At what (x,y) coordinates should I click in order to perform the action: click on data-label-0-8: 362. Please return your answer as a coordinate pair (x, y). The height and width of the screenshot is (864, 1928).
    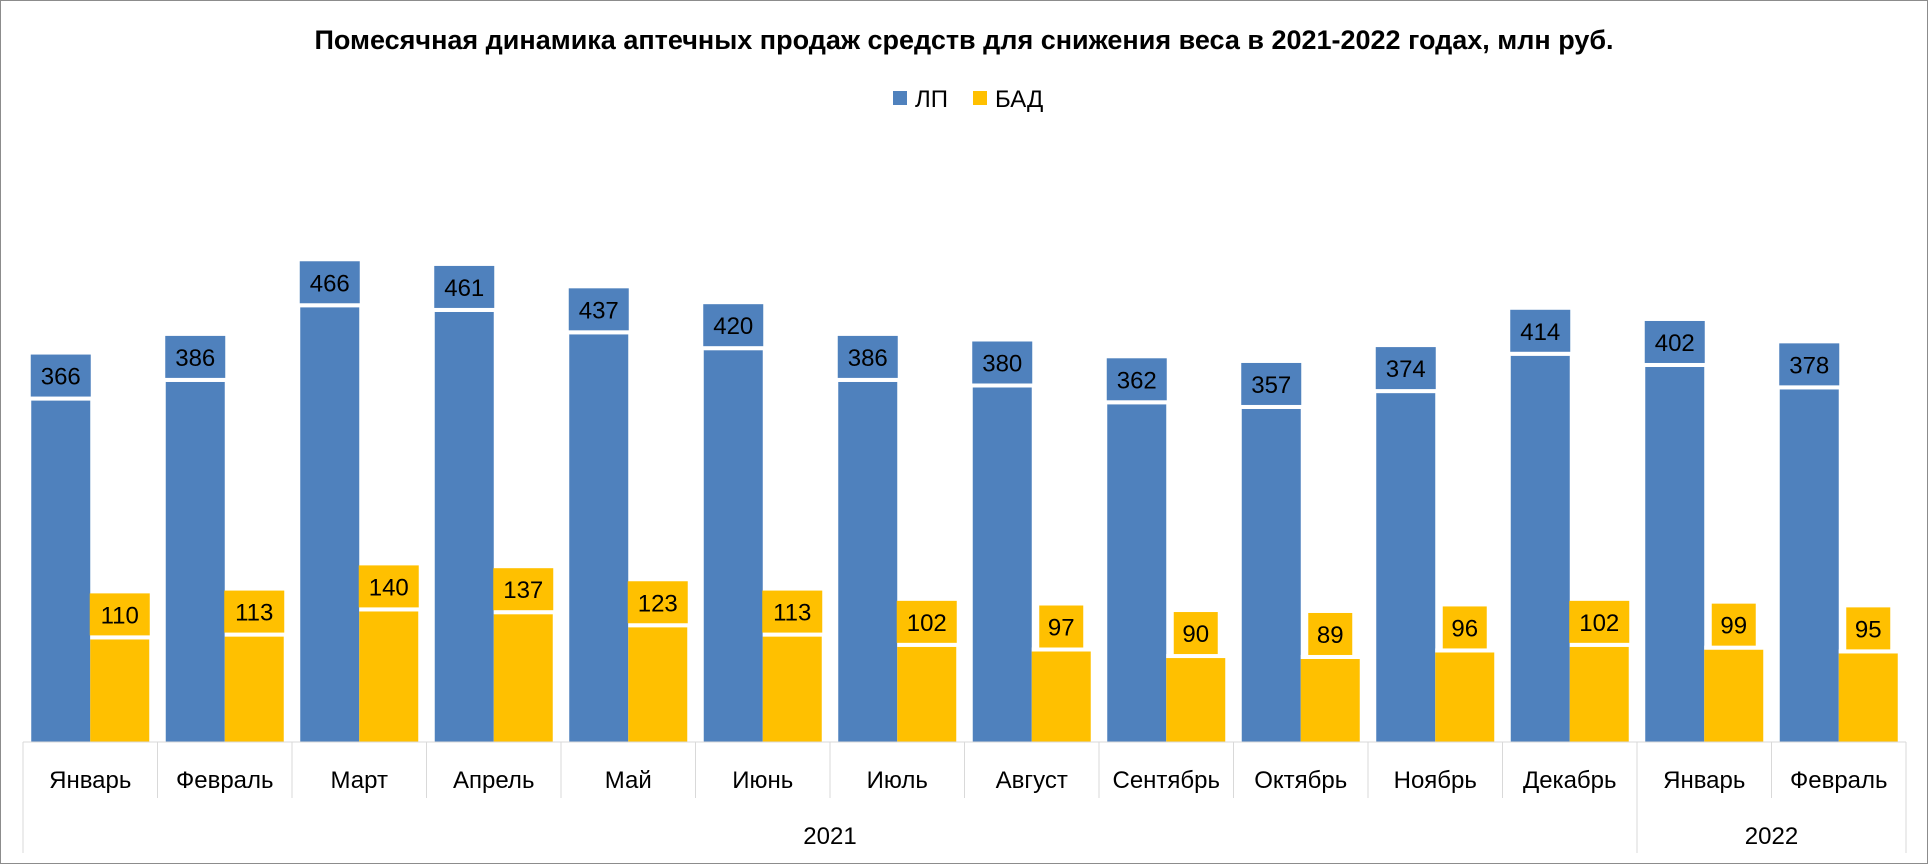
    Looking at the image, I should click on (1137, 380).